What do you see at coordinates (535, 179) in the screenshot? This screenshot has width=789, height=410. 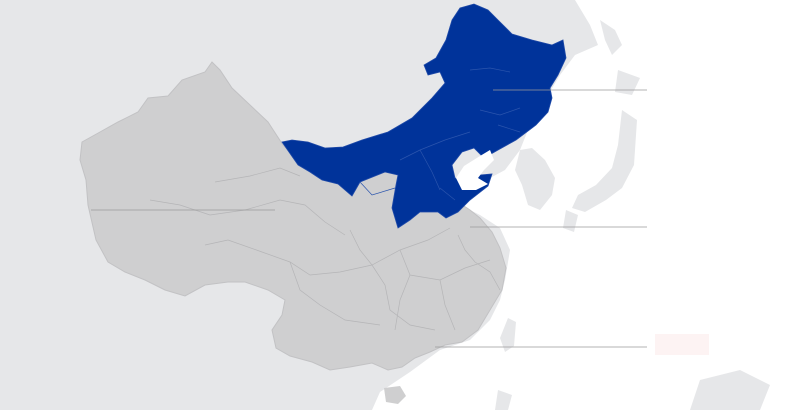 I see `korean-peninsula` at bounding box center [535, 179].